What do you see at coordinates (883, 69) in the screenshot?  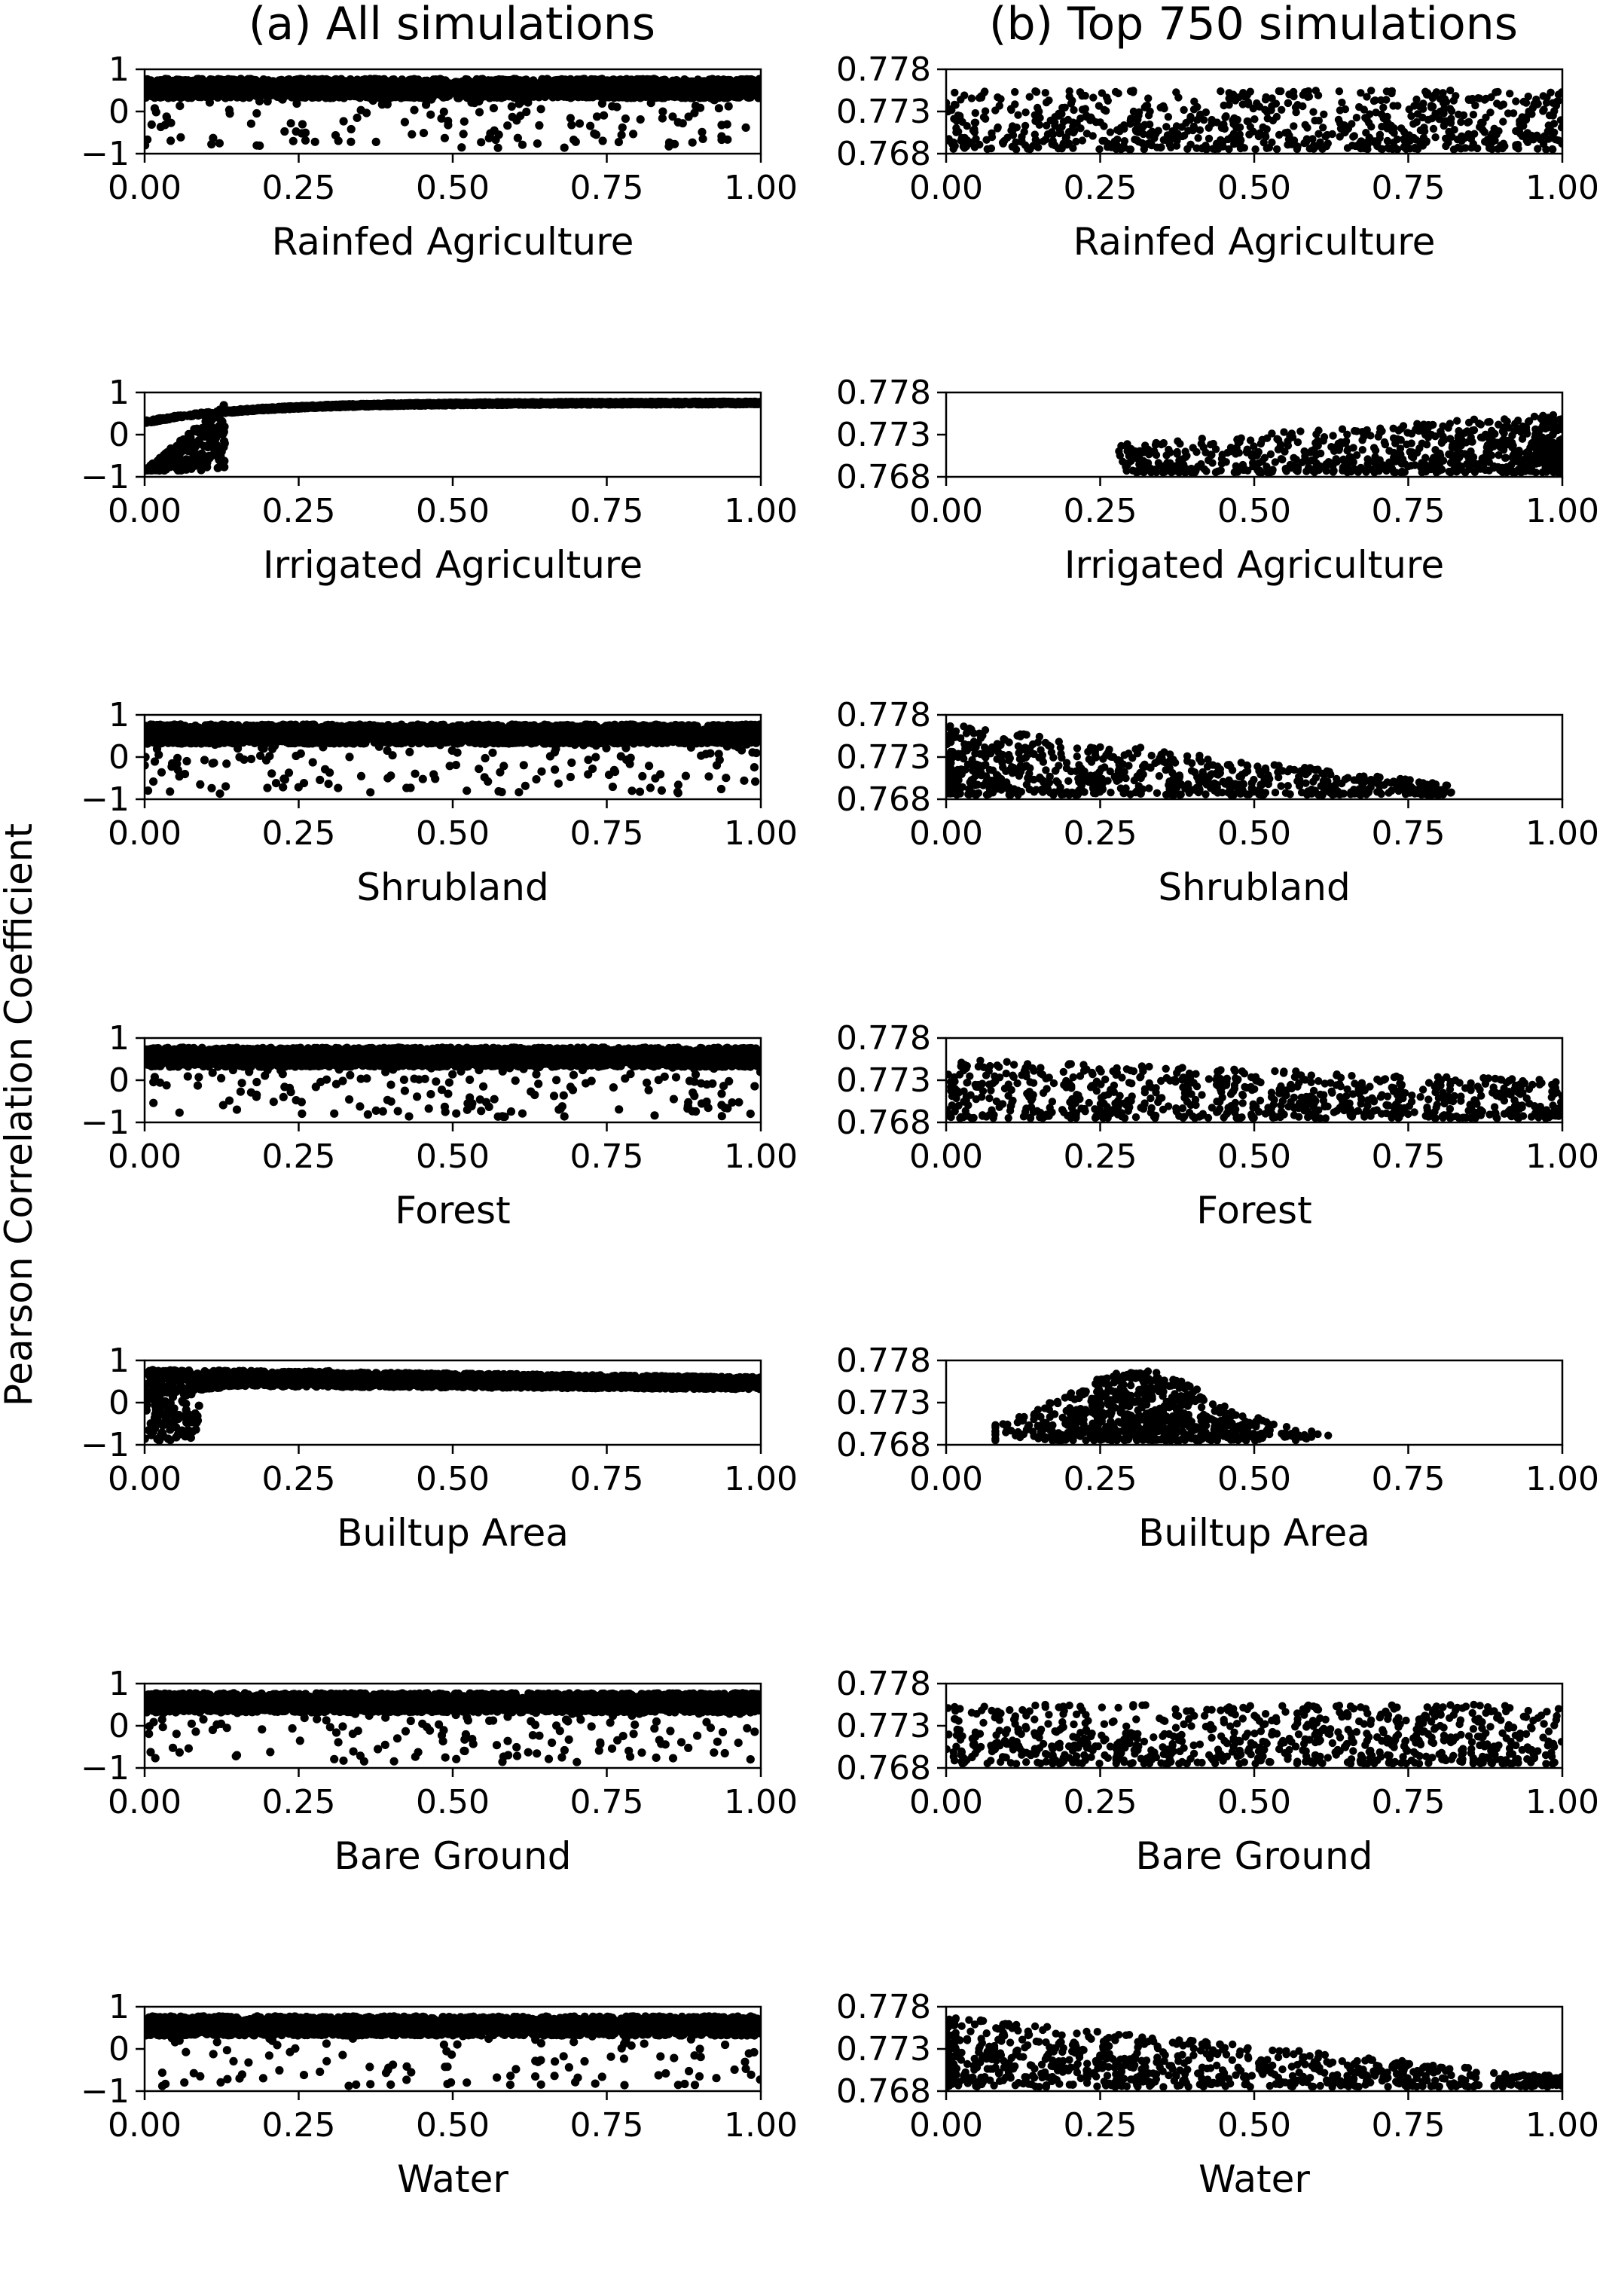 I see `y-tick-label: 0.778` at bounding box center [883, 69].